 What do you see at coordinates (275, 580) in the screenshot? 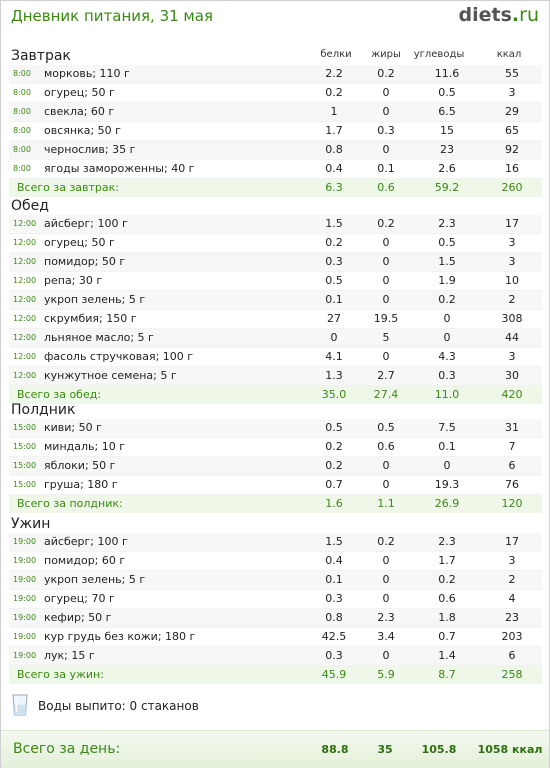
I see `food-row: 19:00 укроп зелень; 5 г 0.1 0 0.2 2` at bounding box center [275, 580].